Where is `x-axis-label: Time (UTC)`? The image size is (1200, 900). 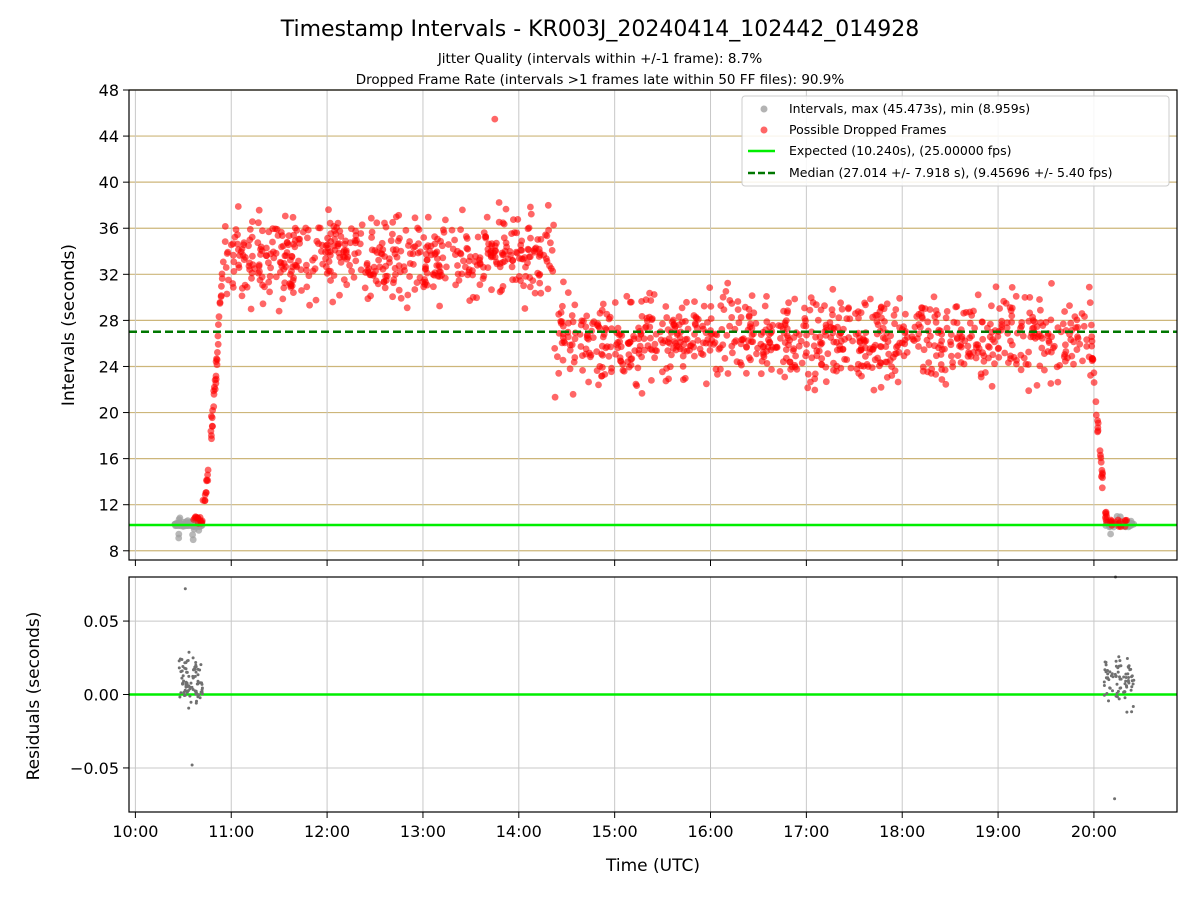
x-axis-label: Time (UTC) is located at coordinates (652, 866).